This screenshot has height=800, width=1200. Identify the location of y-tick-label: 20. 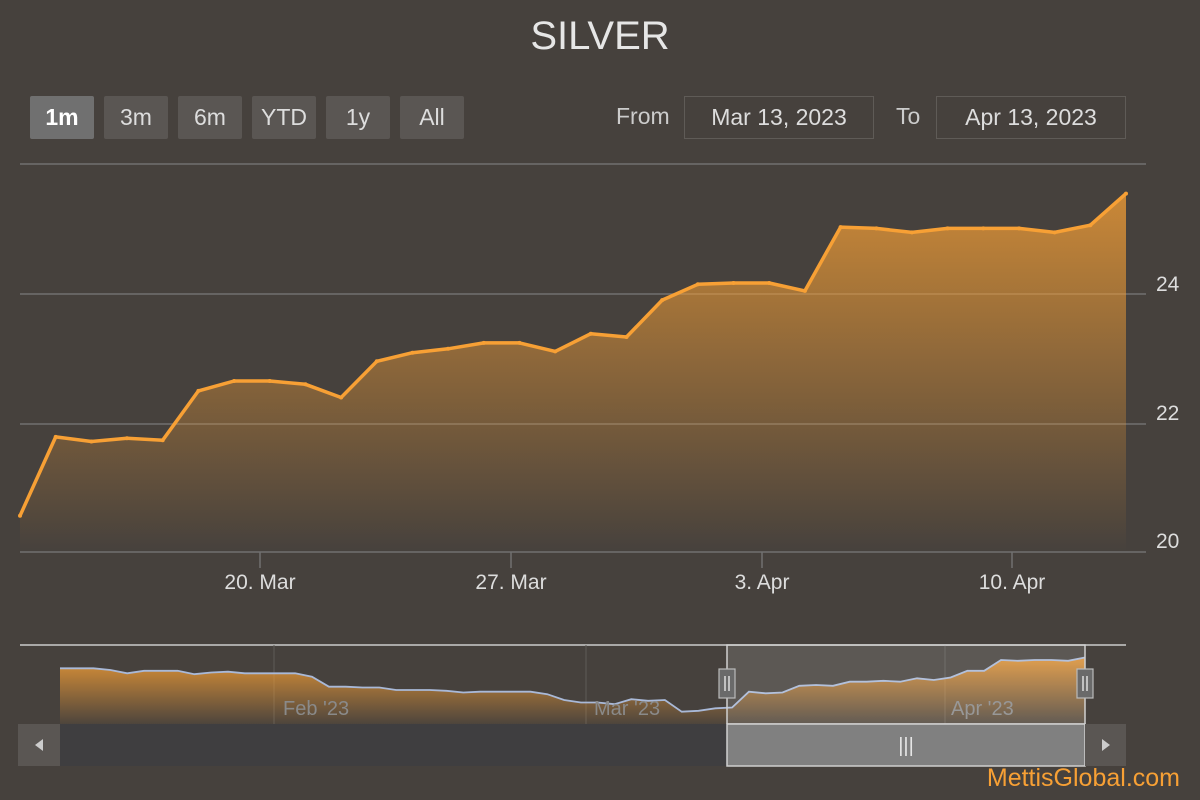
(1167, 541).